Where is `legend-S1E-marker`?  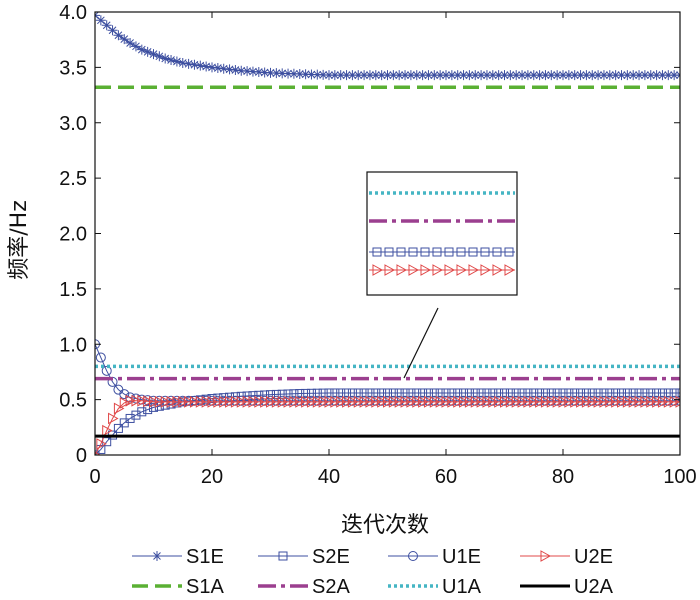
legend-S1E-marker is located at coordinates (157, 556).